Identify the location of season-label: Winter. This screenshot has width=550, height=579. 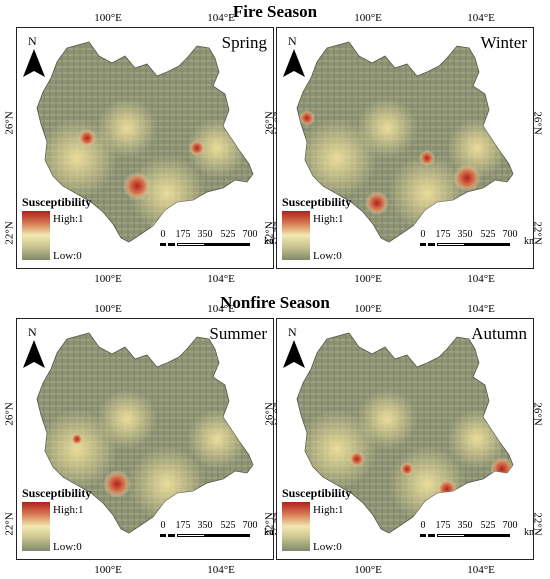
(503, 42).